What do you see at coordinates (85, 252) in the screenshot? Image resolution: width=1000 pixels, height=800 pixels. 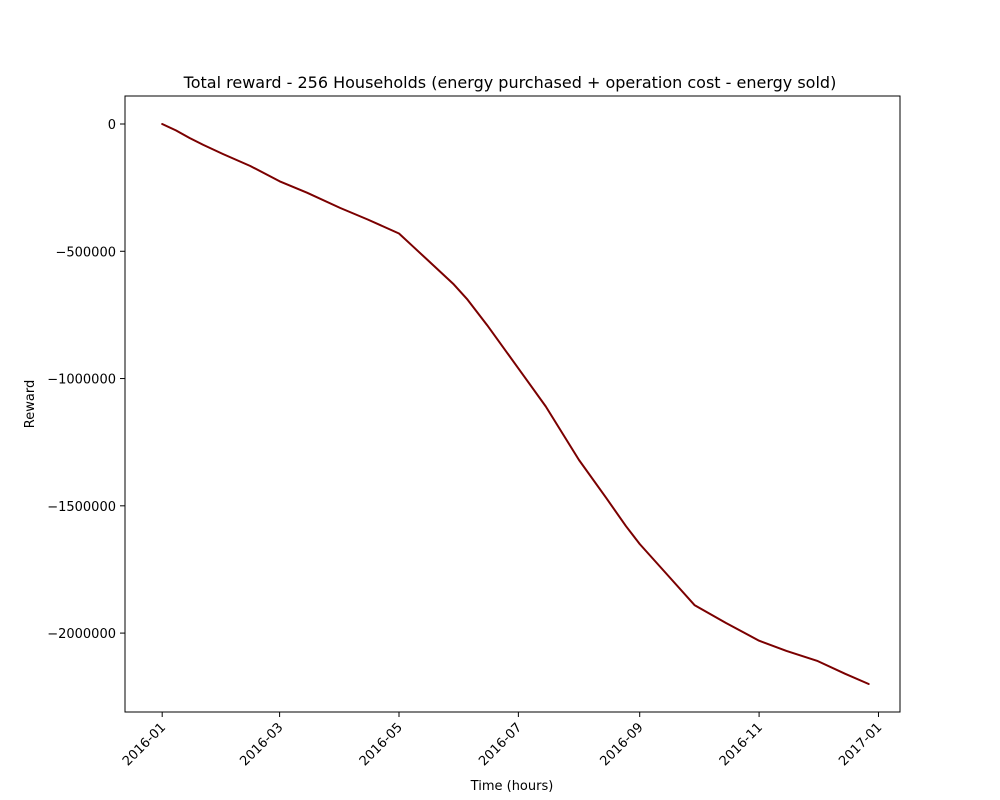 I see `y-tick-label: −500000` at bounding box center [85, 252].